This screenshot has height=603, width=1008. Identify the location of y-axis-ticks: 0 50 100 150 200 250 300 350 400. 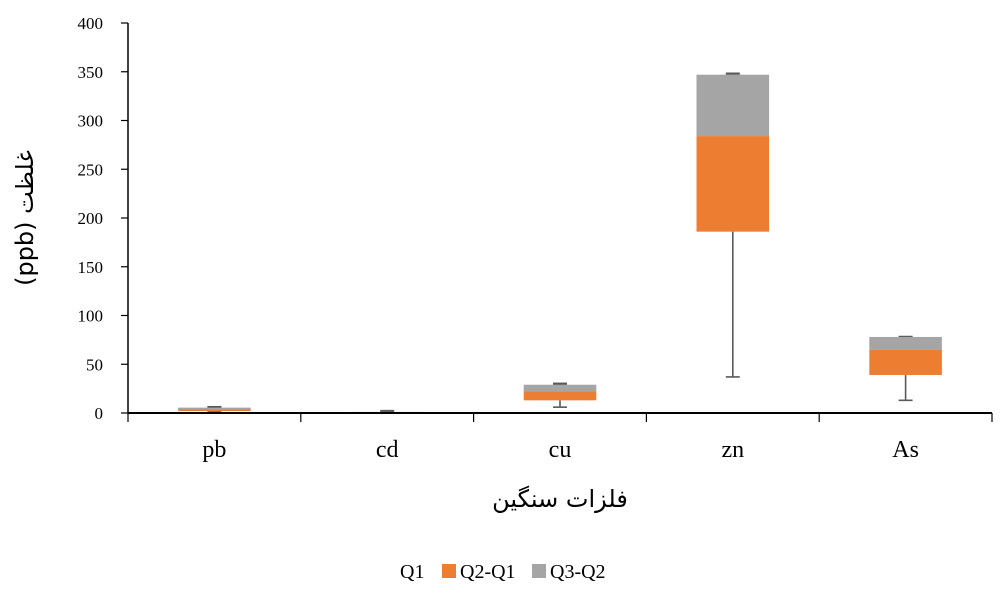
(103, 218).